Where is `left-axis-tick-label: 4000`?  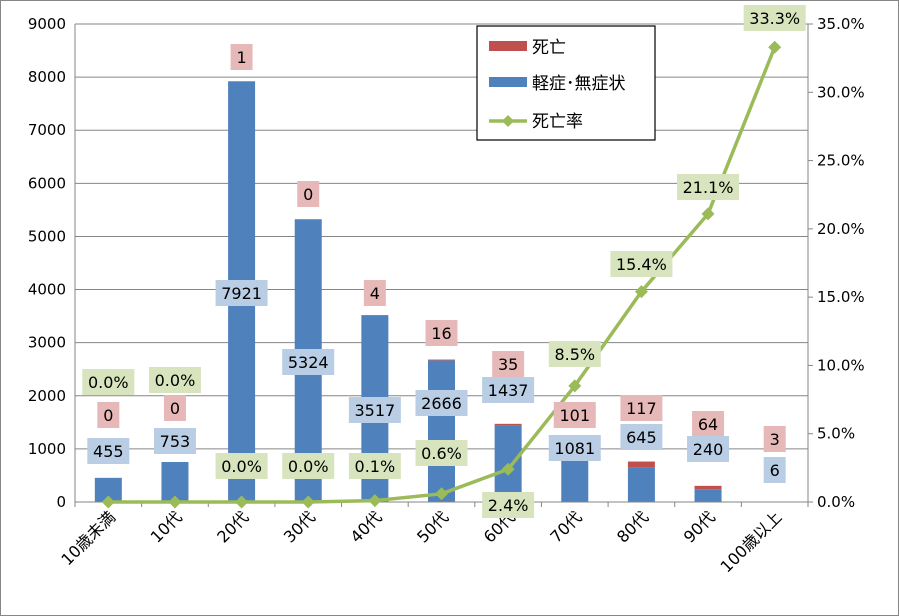
left-axis-tick-label: 4000 is located at coordinates (47, 290).